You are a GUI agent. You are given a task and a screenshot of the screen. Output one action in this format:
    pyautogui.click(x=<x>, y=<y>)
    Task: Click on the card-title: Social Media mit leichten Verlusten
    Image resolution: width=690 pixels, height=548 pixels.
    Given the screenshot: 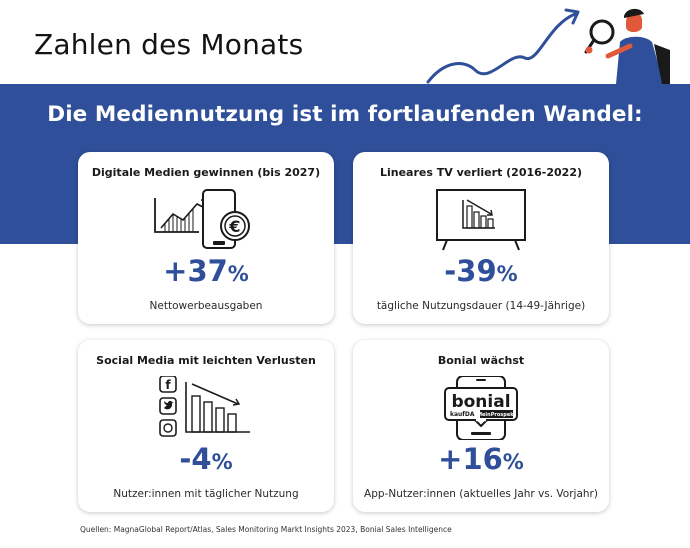 What is the action you would take?
    pyautogui.click(x=206, y=360)
    